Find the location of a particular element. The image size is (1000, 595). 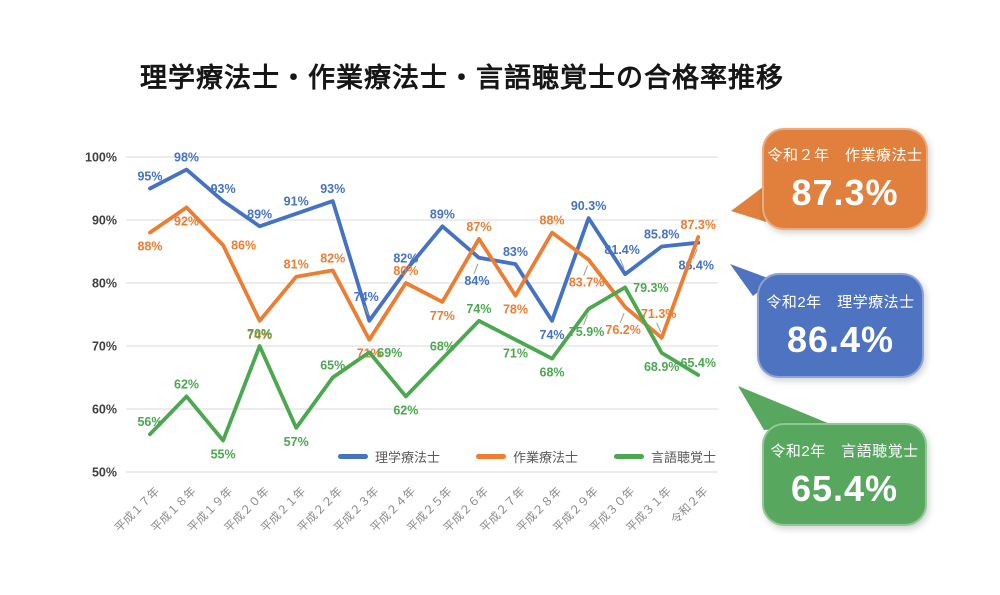

chart-legend: 理学療法士 作業療法士 言語聴覚士 is located at coordinates (527, 456).